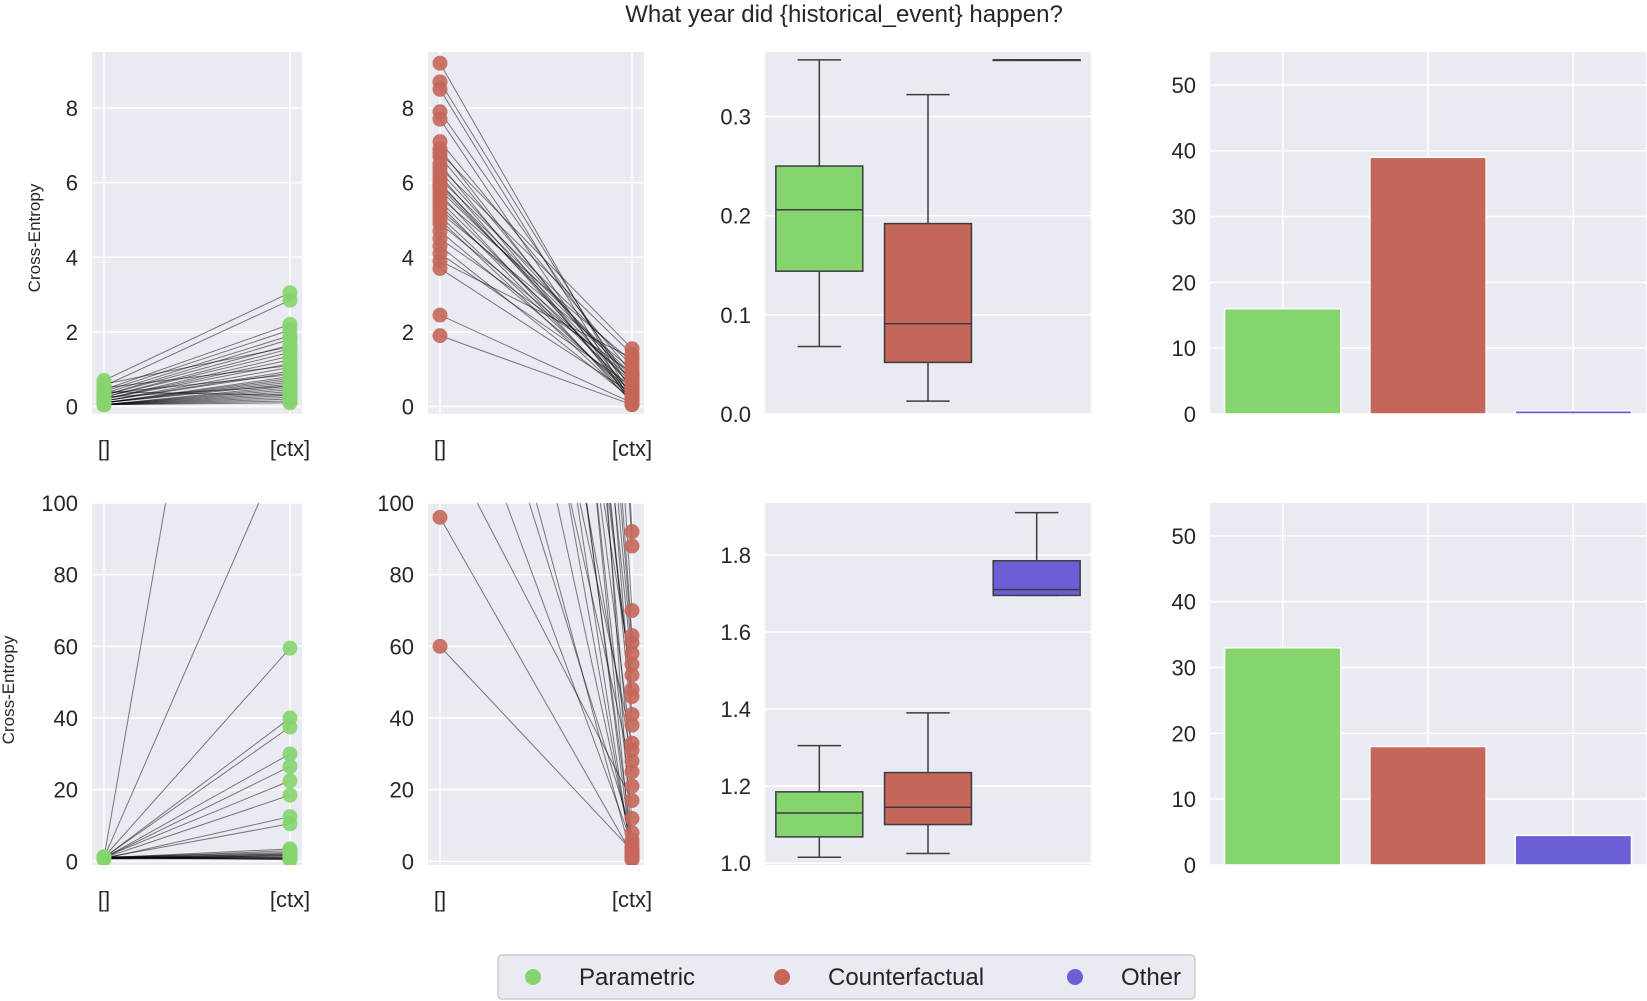 The width and height of the screenshot is (1647, 1001). Describe the element at coordinates (1190, 414) in the screenshot. I see `panel-r1-c4-ytick-label: 0` at that location.